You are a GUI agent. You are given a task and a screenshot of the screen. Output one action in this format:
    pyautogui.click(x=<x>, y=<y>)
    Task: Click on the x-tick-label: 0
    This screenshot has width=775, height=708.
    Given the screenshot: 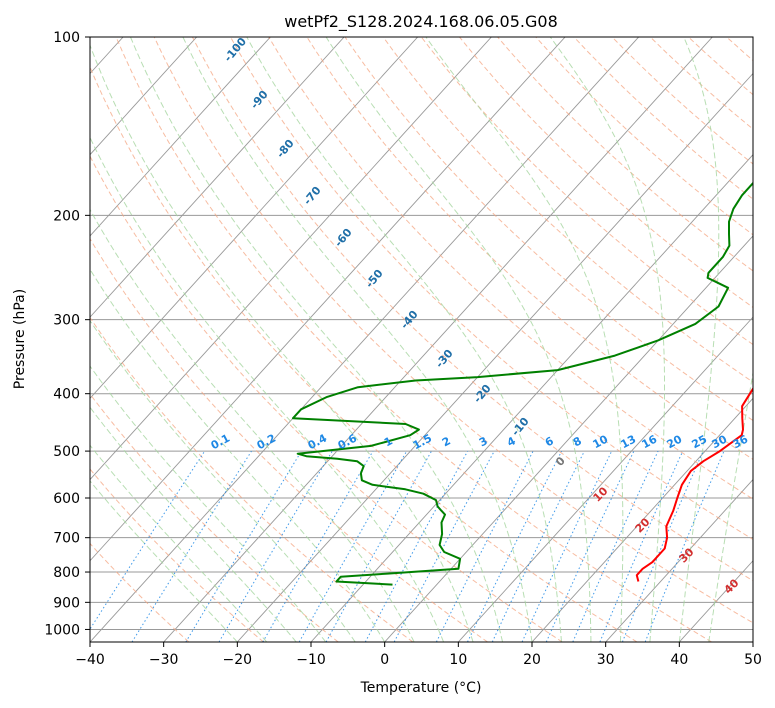 What is the action you would take?
    pyautogui.click(x=384, y=660)
    